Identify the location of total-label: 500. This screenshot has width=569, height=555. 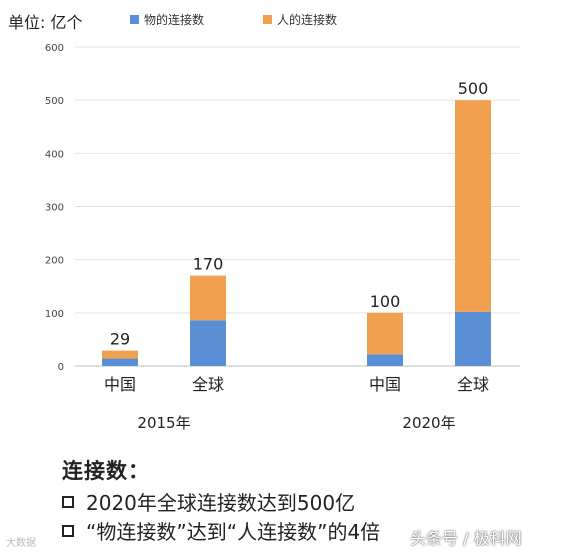
(473, 88).